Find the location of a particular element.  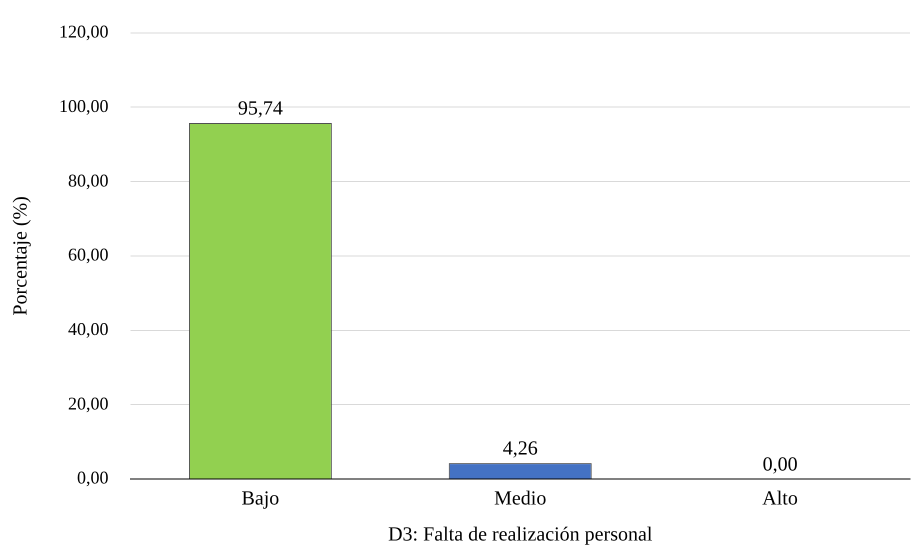

y-tick-label: 80,00 is located at coordinates (88, 180).